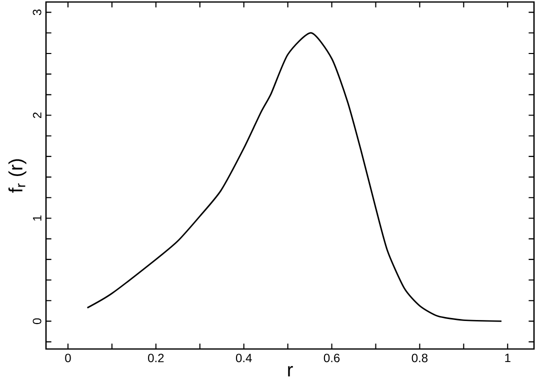 The image size is (545, 389). What do you see at coordinates (420, 358) in the screenshot?
I see `x-tick-label: 0.8` at bounding box center [420, 358].